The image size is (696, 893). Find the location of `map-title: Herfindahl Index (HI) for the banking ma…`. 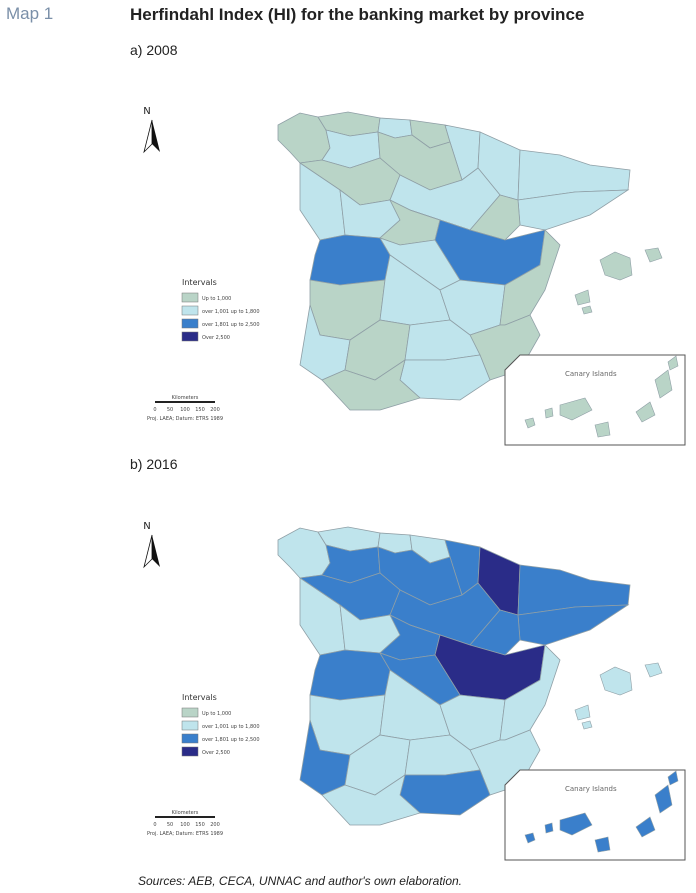

map-title: Herfindahl Index (HI) for the banking ma… is located at coordinates (357, 14).